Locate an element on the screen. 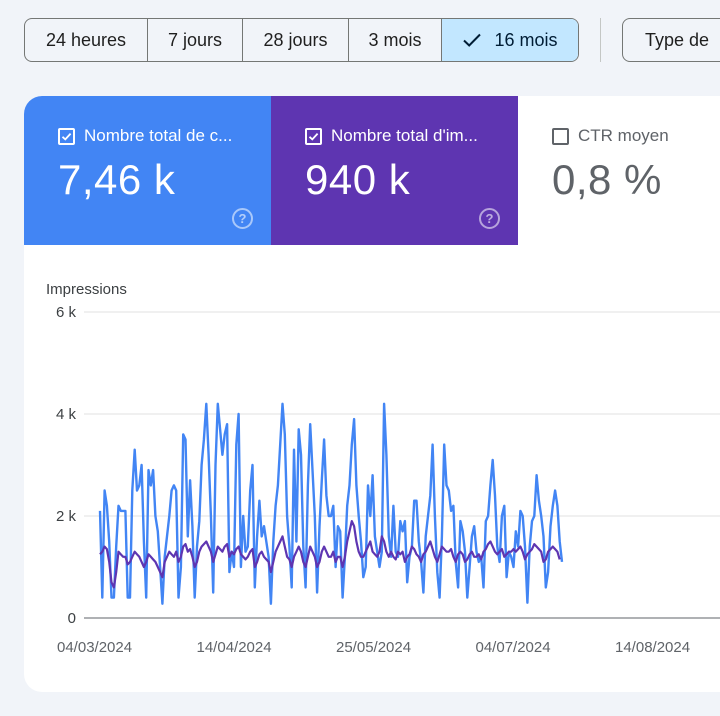 Image resolution: width=720 pixels, height=716 pixels. y-axis-ticks: 0 2 k 4 k 6 k is located at coordinates (66, 465).